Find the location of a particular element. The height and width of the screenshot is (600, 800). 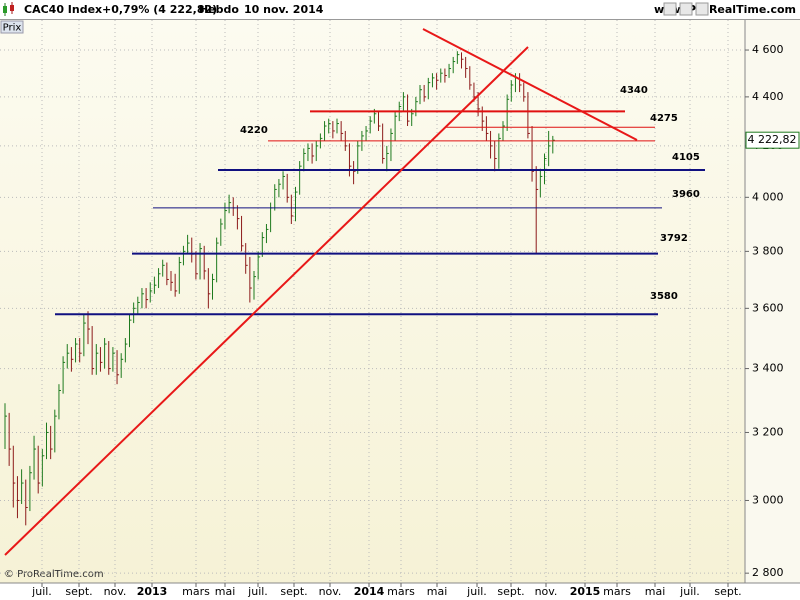

series-label: Prix is located at coordinates (12, 28).